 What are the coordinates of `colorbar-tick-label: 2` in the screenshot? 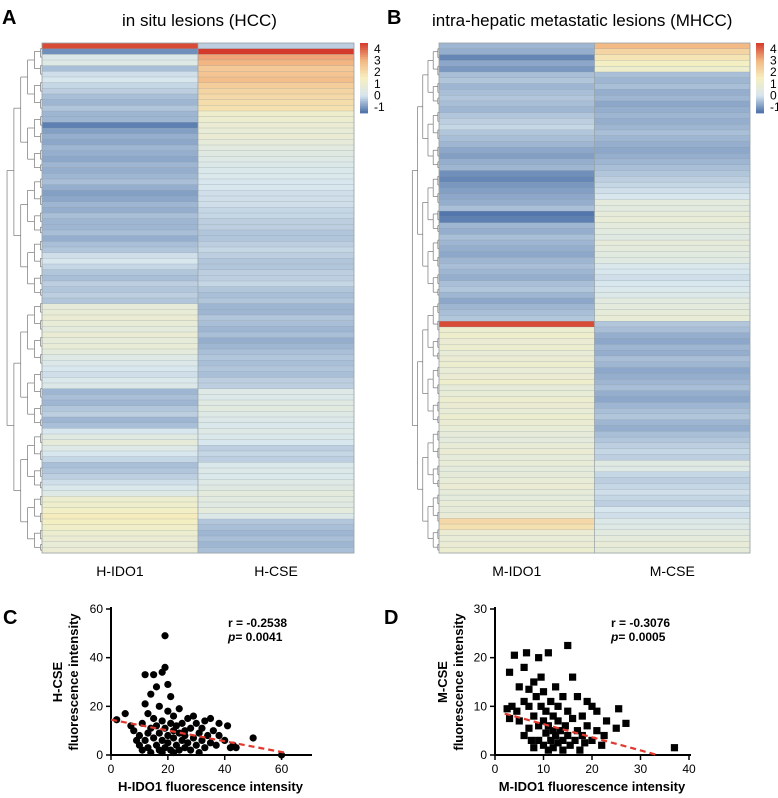 It's located at (377, 72).